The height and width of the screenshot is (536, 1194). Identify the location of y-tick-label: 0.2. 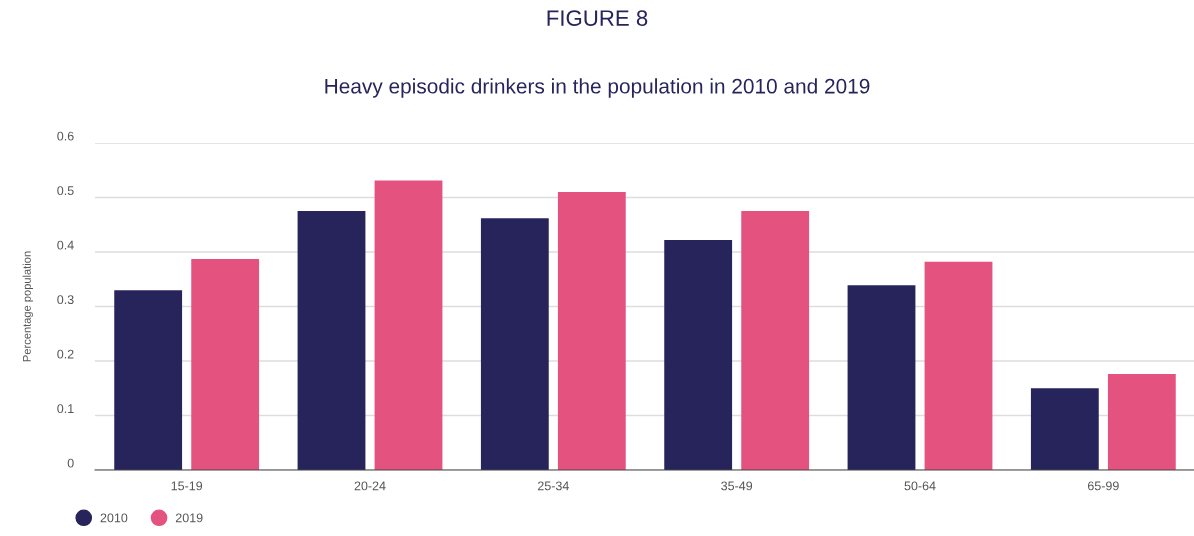
(65, 354).